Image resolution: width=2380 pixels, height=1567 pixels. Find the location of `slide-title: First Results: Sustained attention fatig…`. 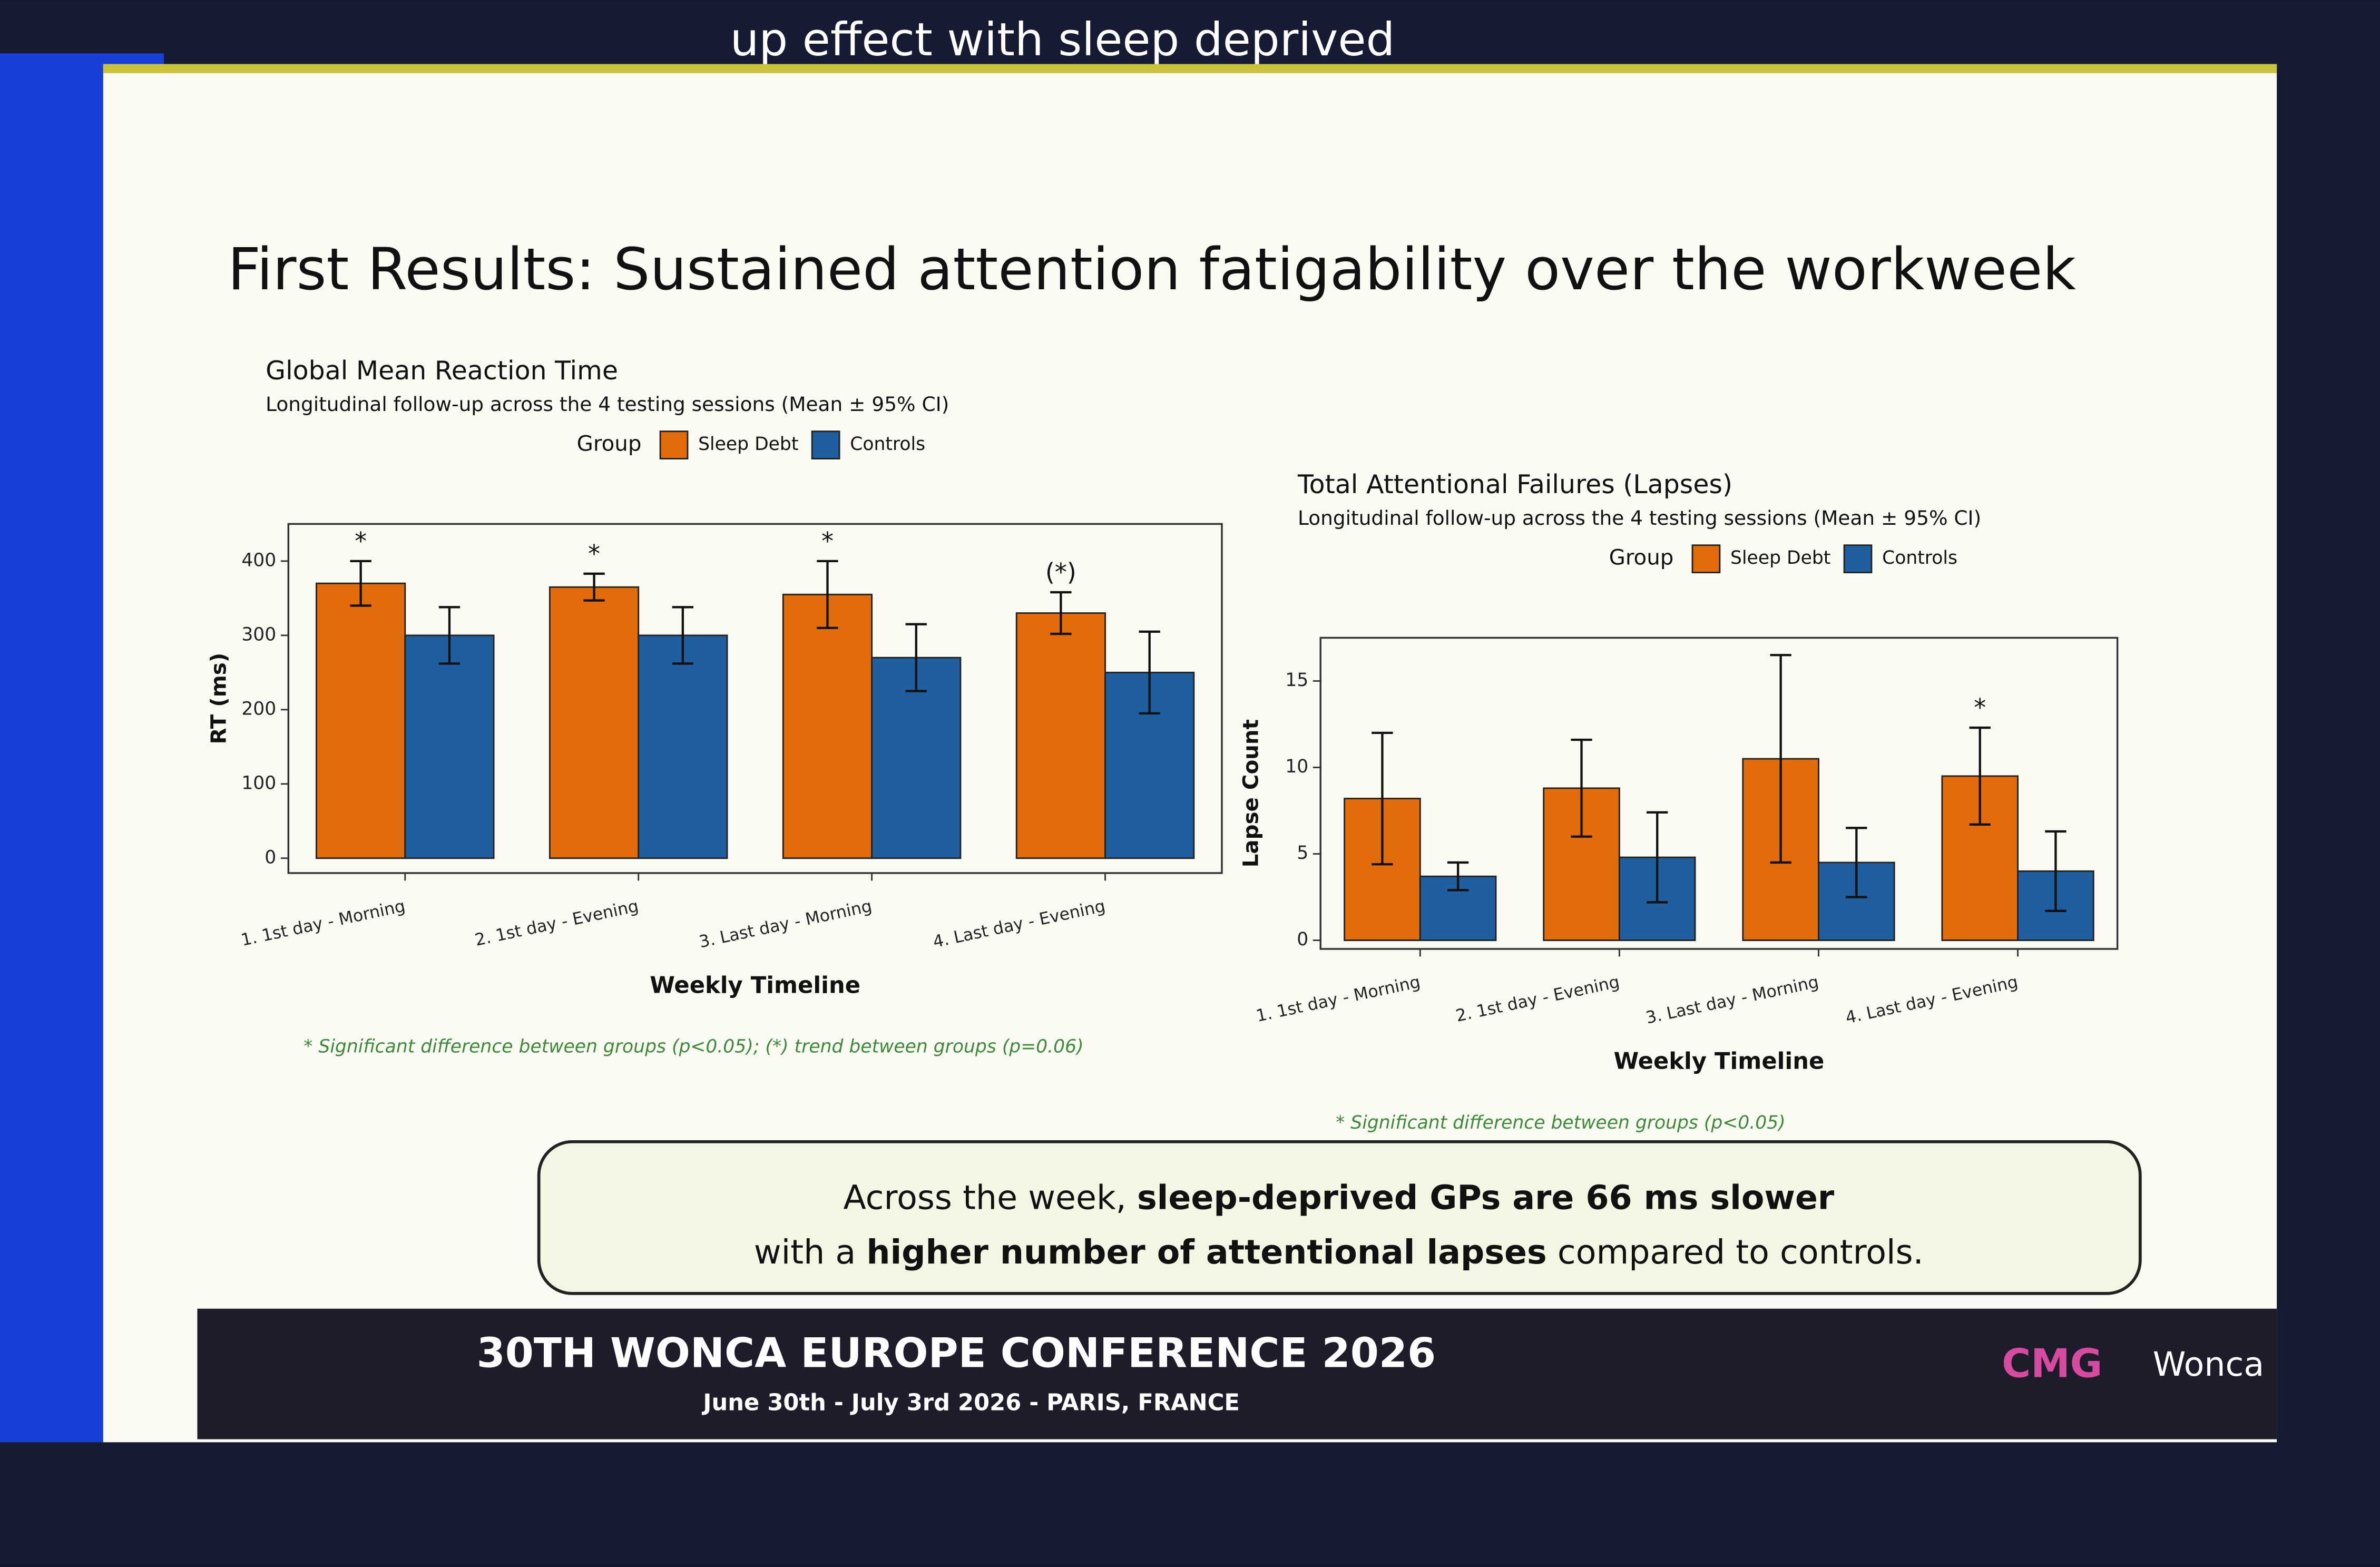

slide-title: First Results: Sustained attention fatig… is located at coordinates (1152, 269).